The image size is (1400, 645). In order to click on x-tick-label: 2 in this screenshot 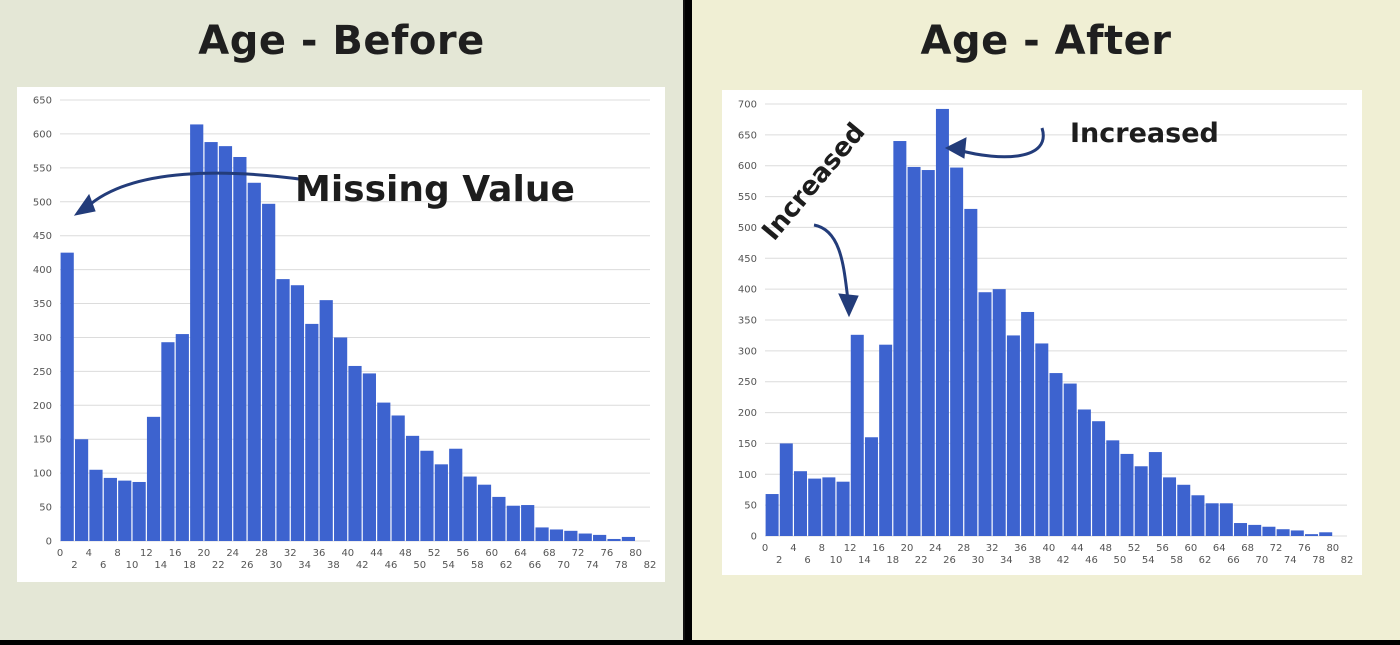, I will do `click(779, 560)`.